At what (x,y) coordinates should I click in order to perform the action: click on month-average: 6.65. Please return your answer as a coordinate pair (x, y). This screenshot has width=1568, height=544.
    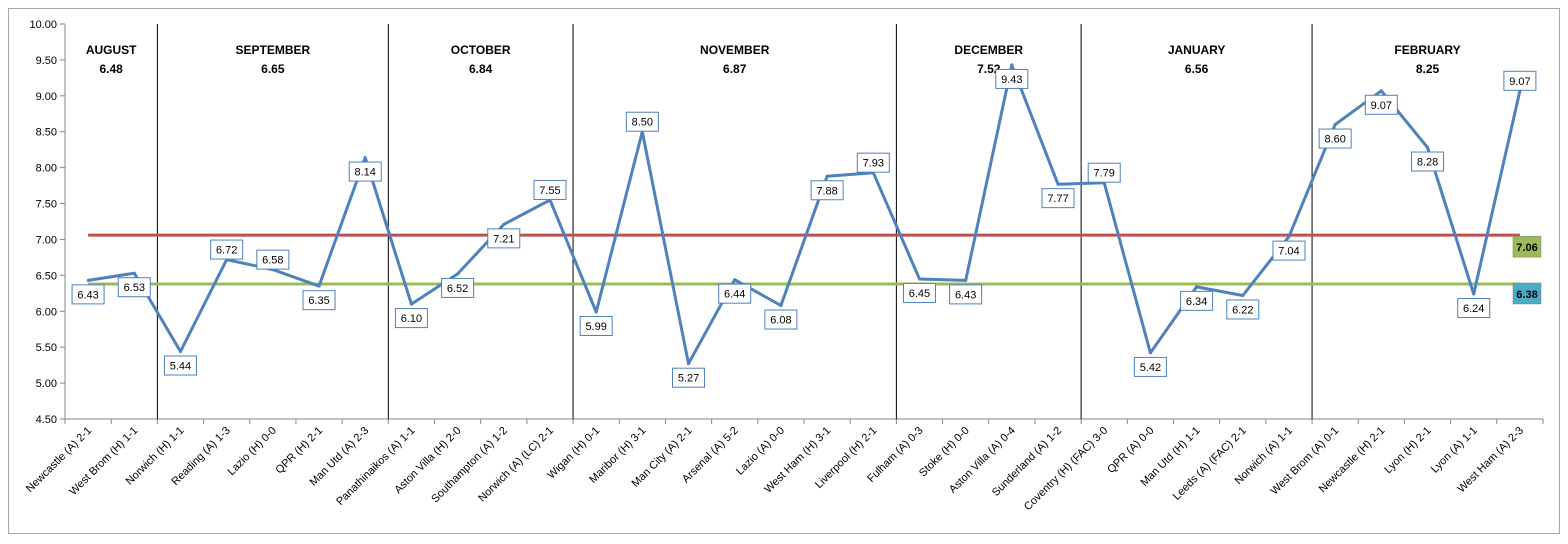
    Looking at the image, I should click on (273, 69).